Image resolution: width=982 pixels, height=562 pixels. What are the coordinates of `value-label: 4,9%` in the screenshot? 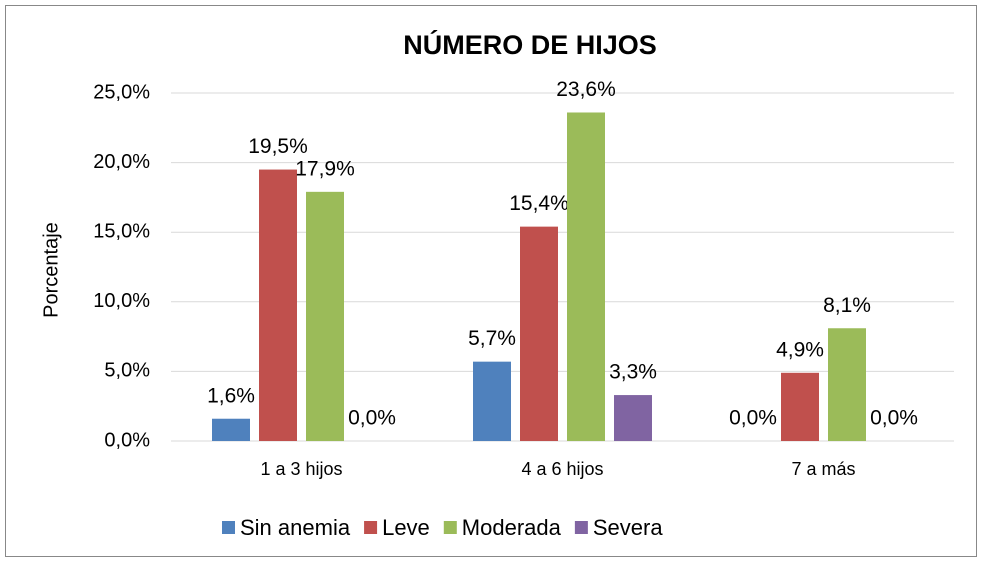 It's located at (800, 349).